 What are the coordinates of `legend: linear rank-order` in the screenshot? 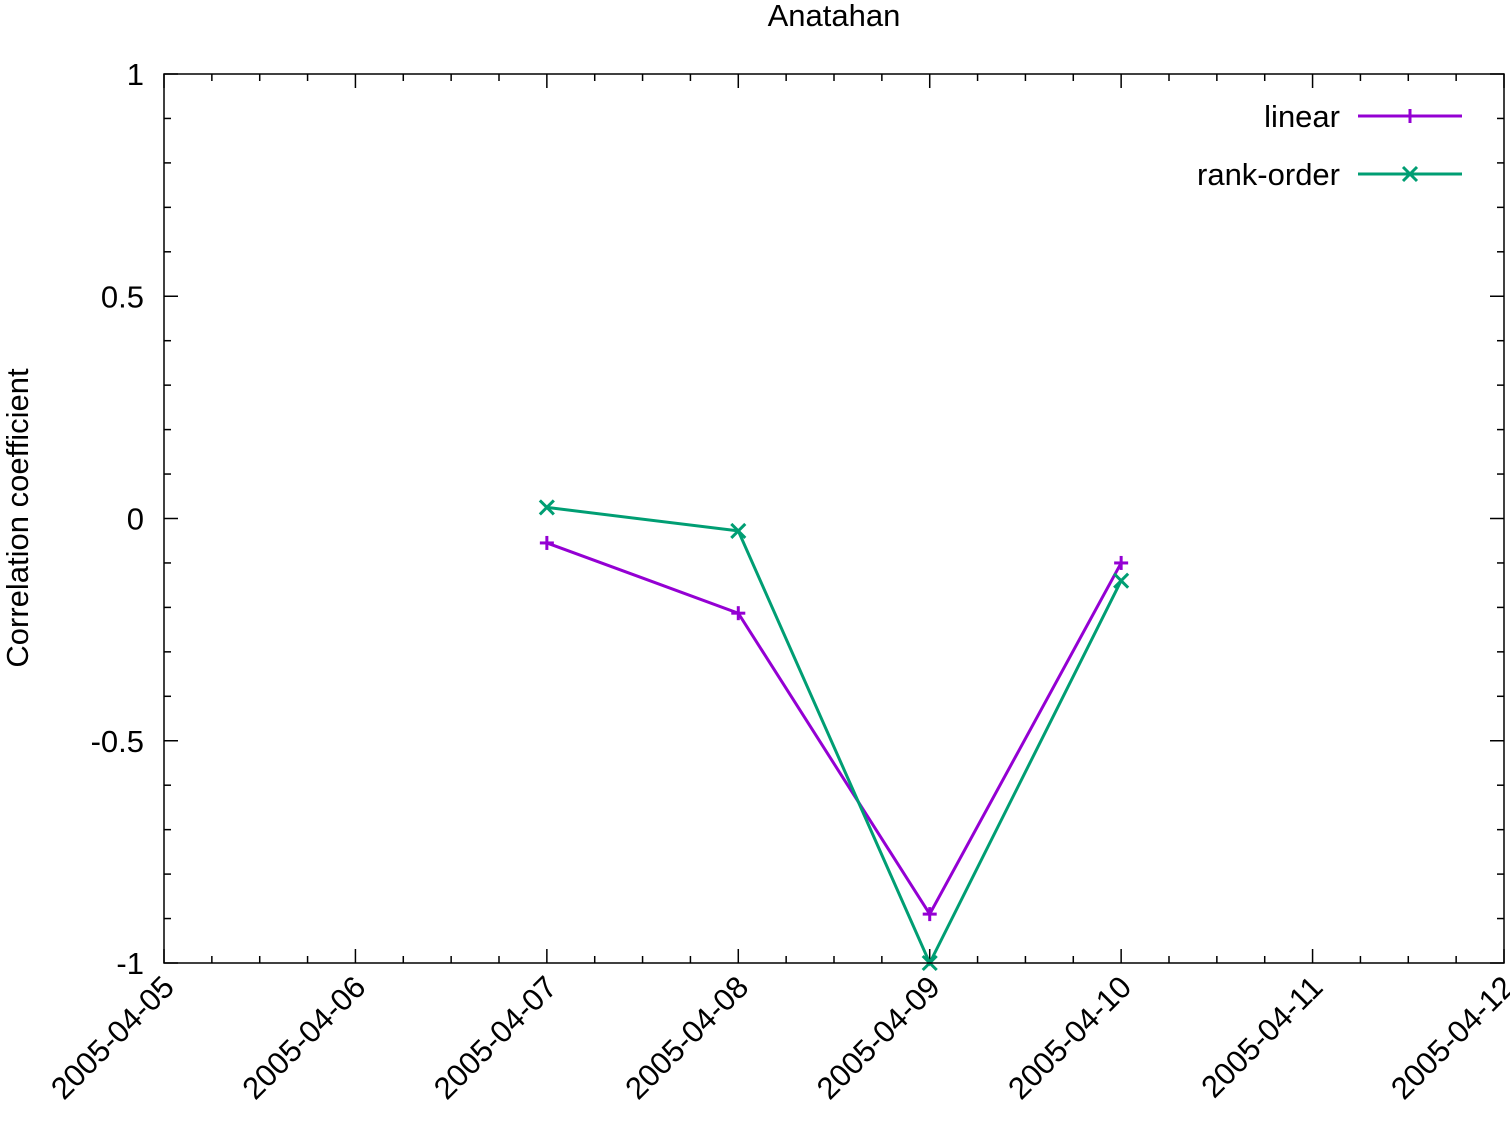 It's located at (1329, 145).